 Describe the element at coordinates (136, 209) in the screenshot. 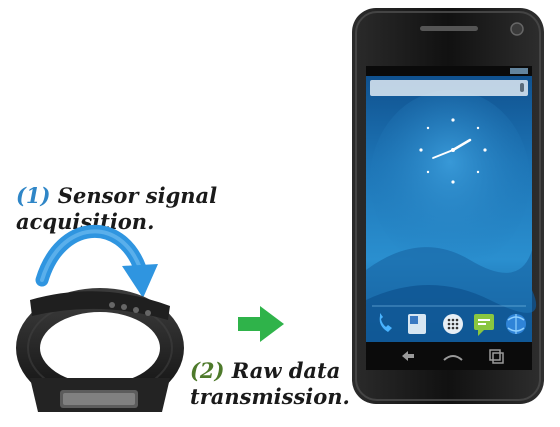

I see `step-1-label: (1) Sensor signal acquisition.` at that location.